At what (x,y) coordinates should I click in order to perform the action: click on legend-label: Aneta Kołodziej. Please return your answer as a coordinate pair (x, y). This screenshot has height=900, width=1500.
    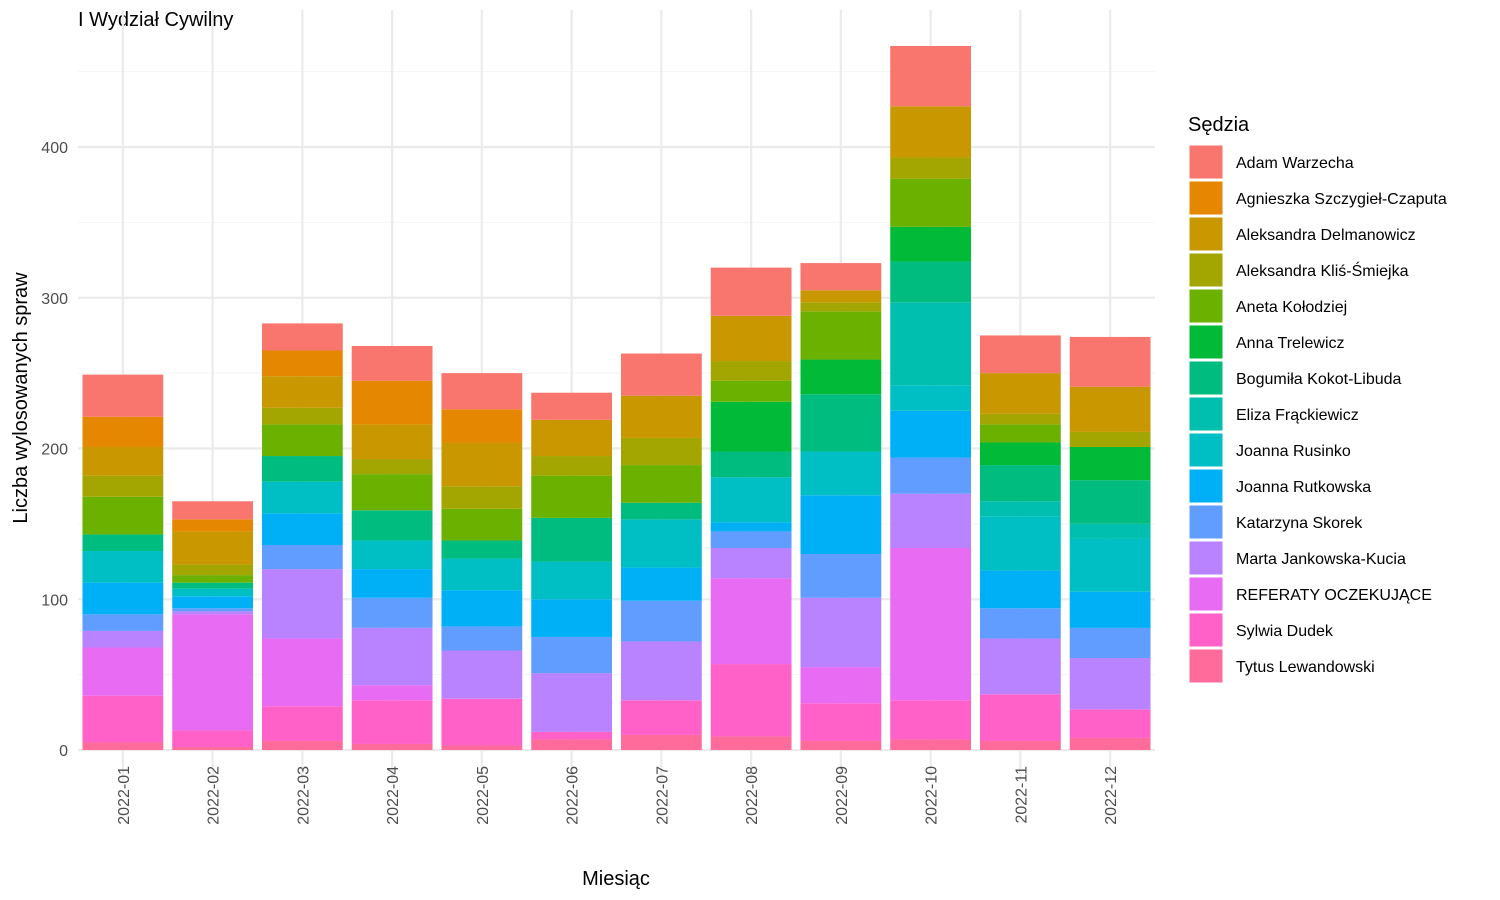
    Looking at the image, I should click on (1291, 307).